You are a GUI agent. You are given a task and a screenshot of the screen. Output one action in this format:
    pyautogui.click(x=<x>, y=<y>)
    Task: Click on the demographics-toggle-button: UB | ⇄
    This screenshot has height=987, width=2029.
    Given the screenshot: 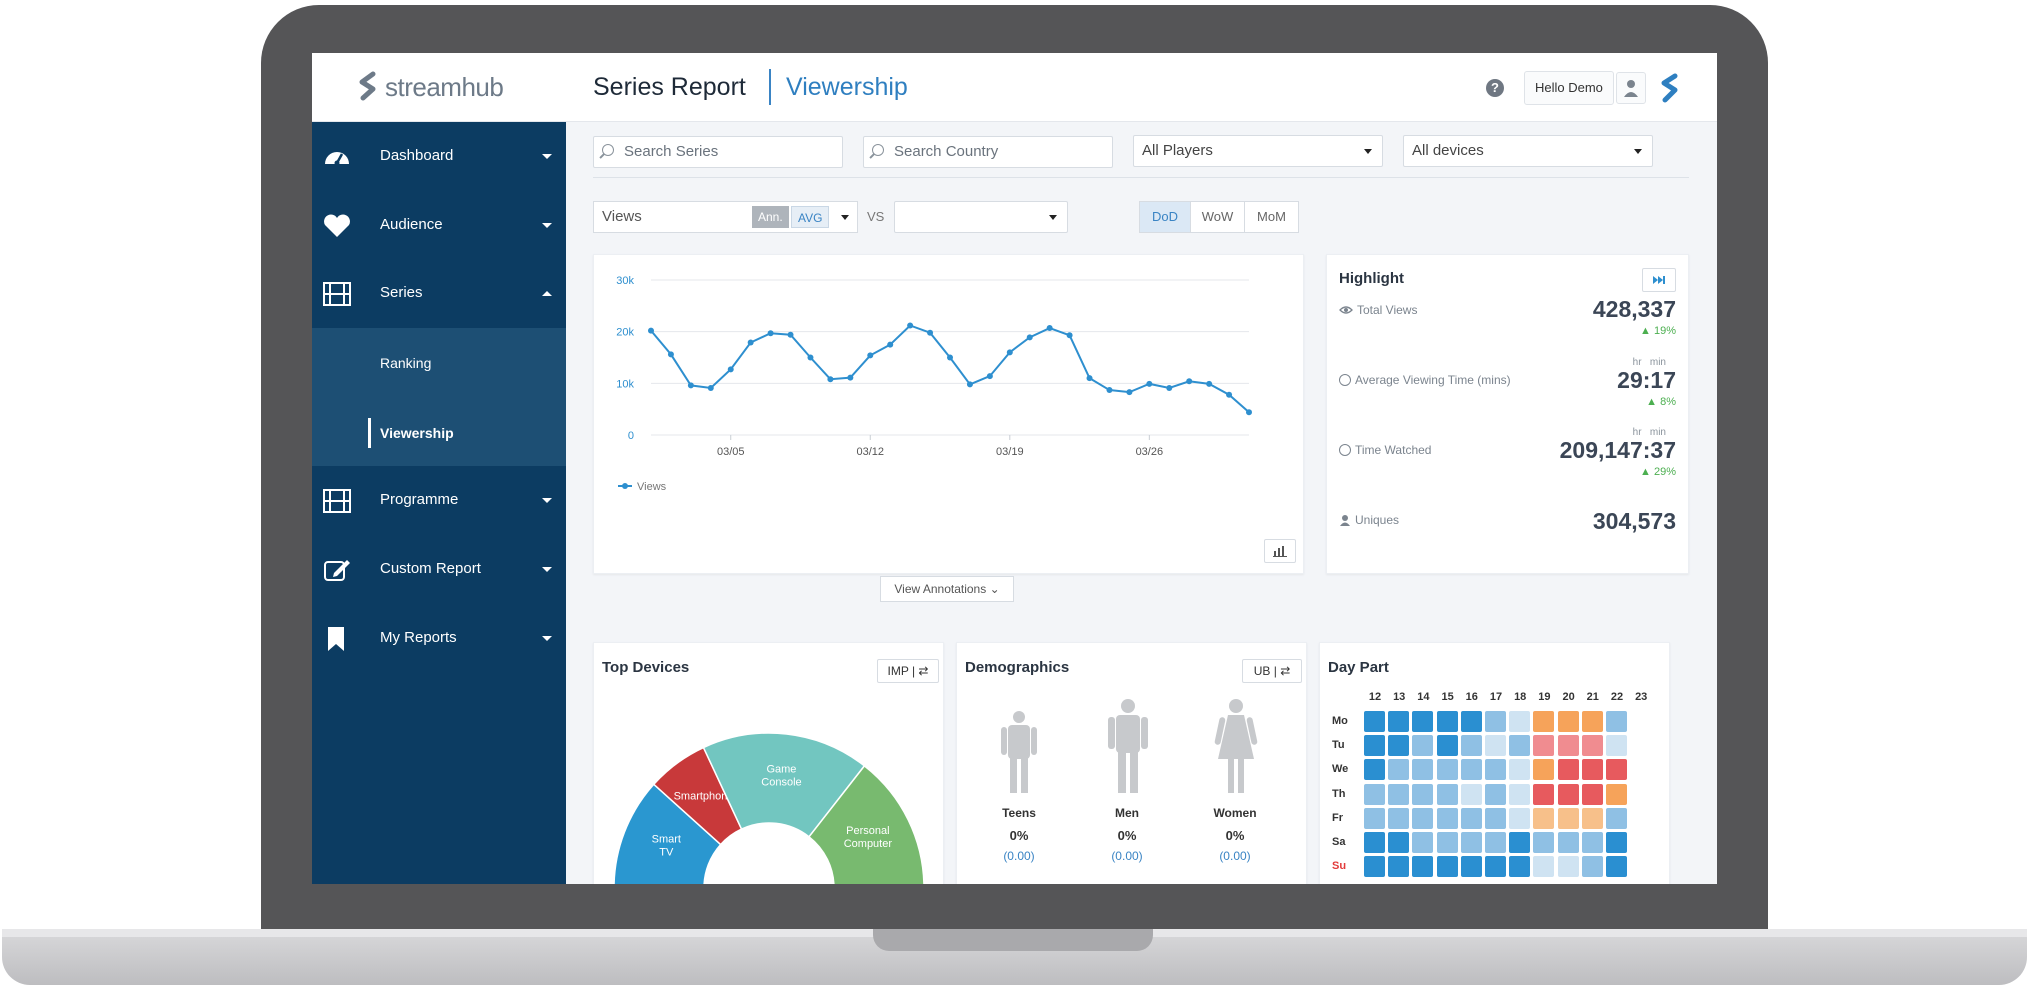 What is the action you would take?
    pyautogui.click(x=1272, y=671)
    